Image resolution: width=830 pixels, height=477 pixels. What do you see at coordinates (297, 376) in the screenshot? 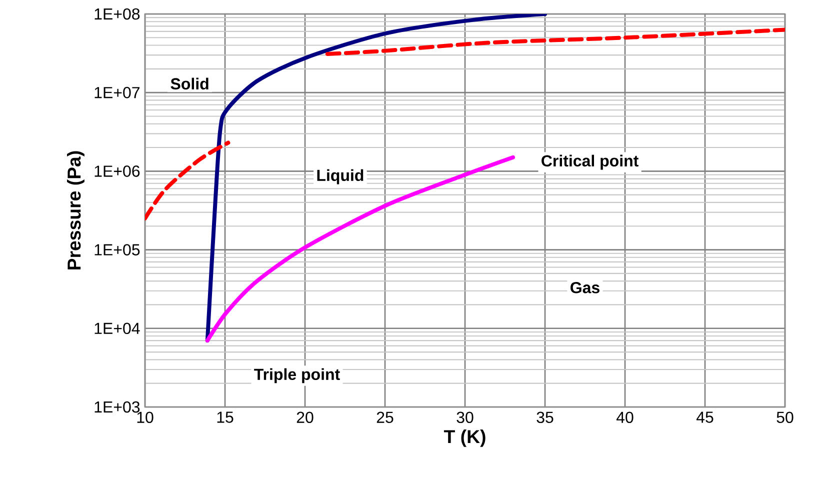
I see `annotation: Triple point` at bounding box center [297, 376].